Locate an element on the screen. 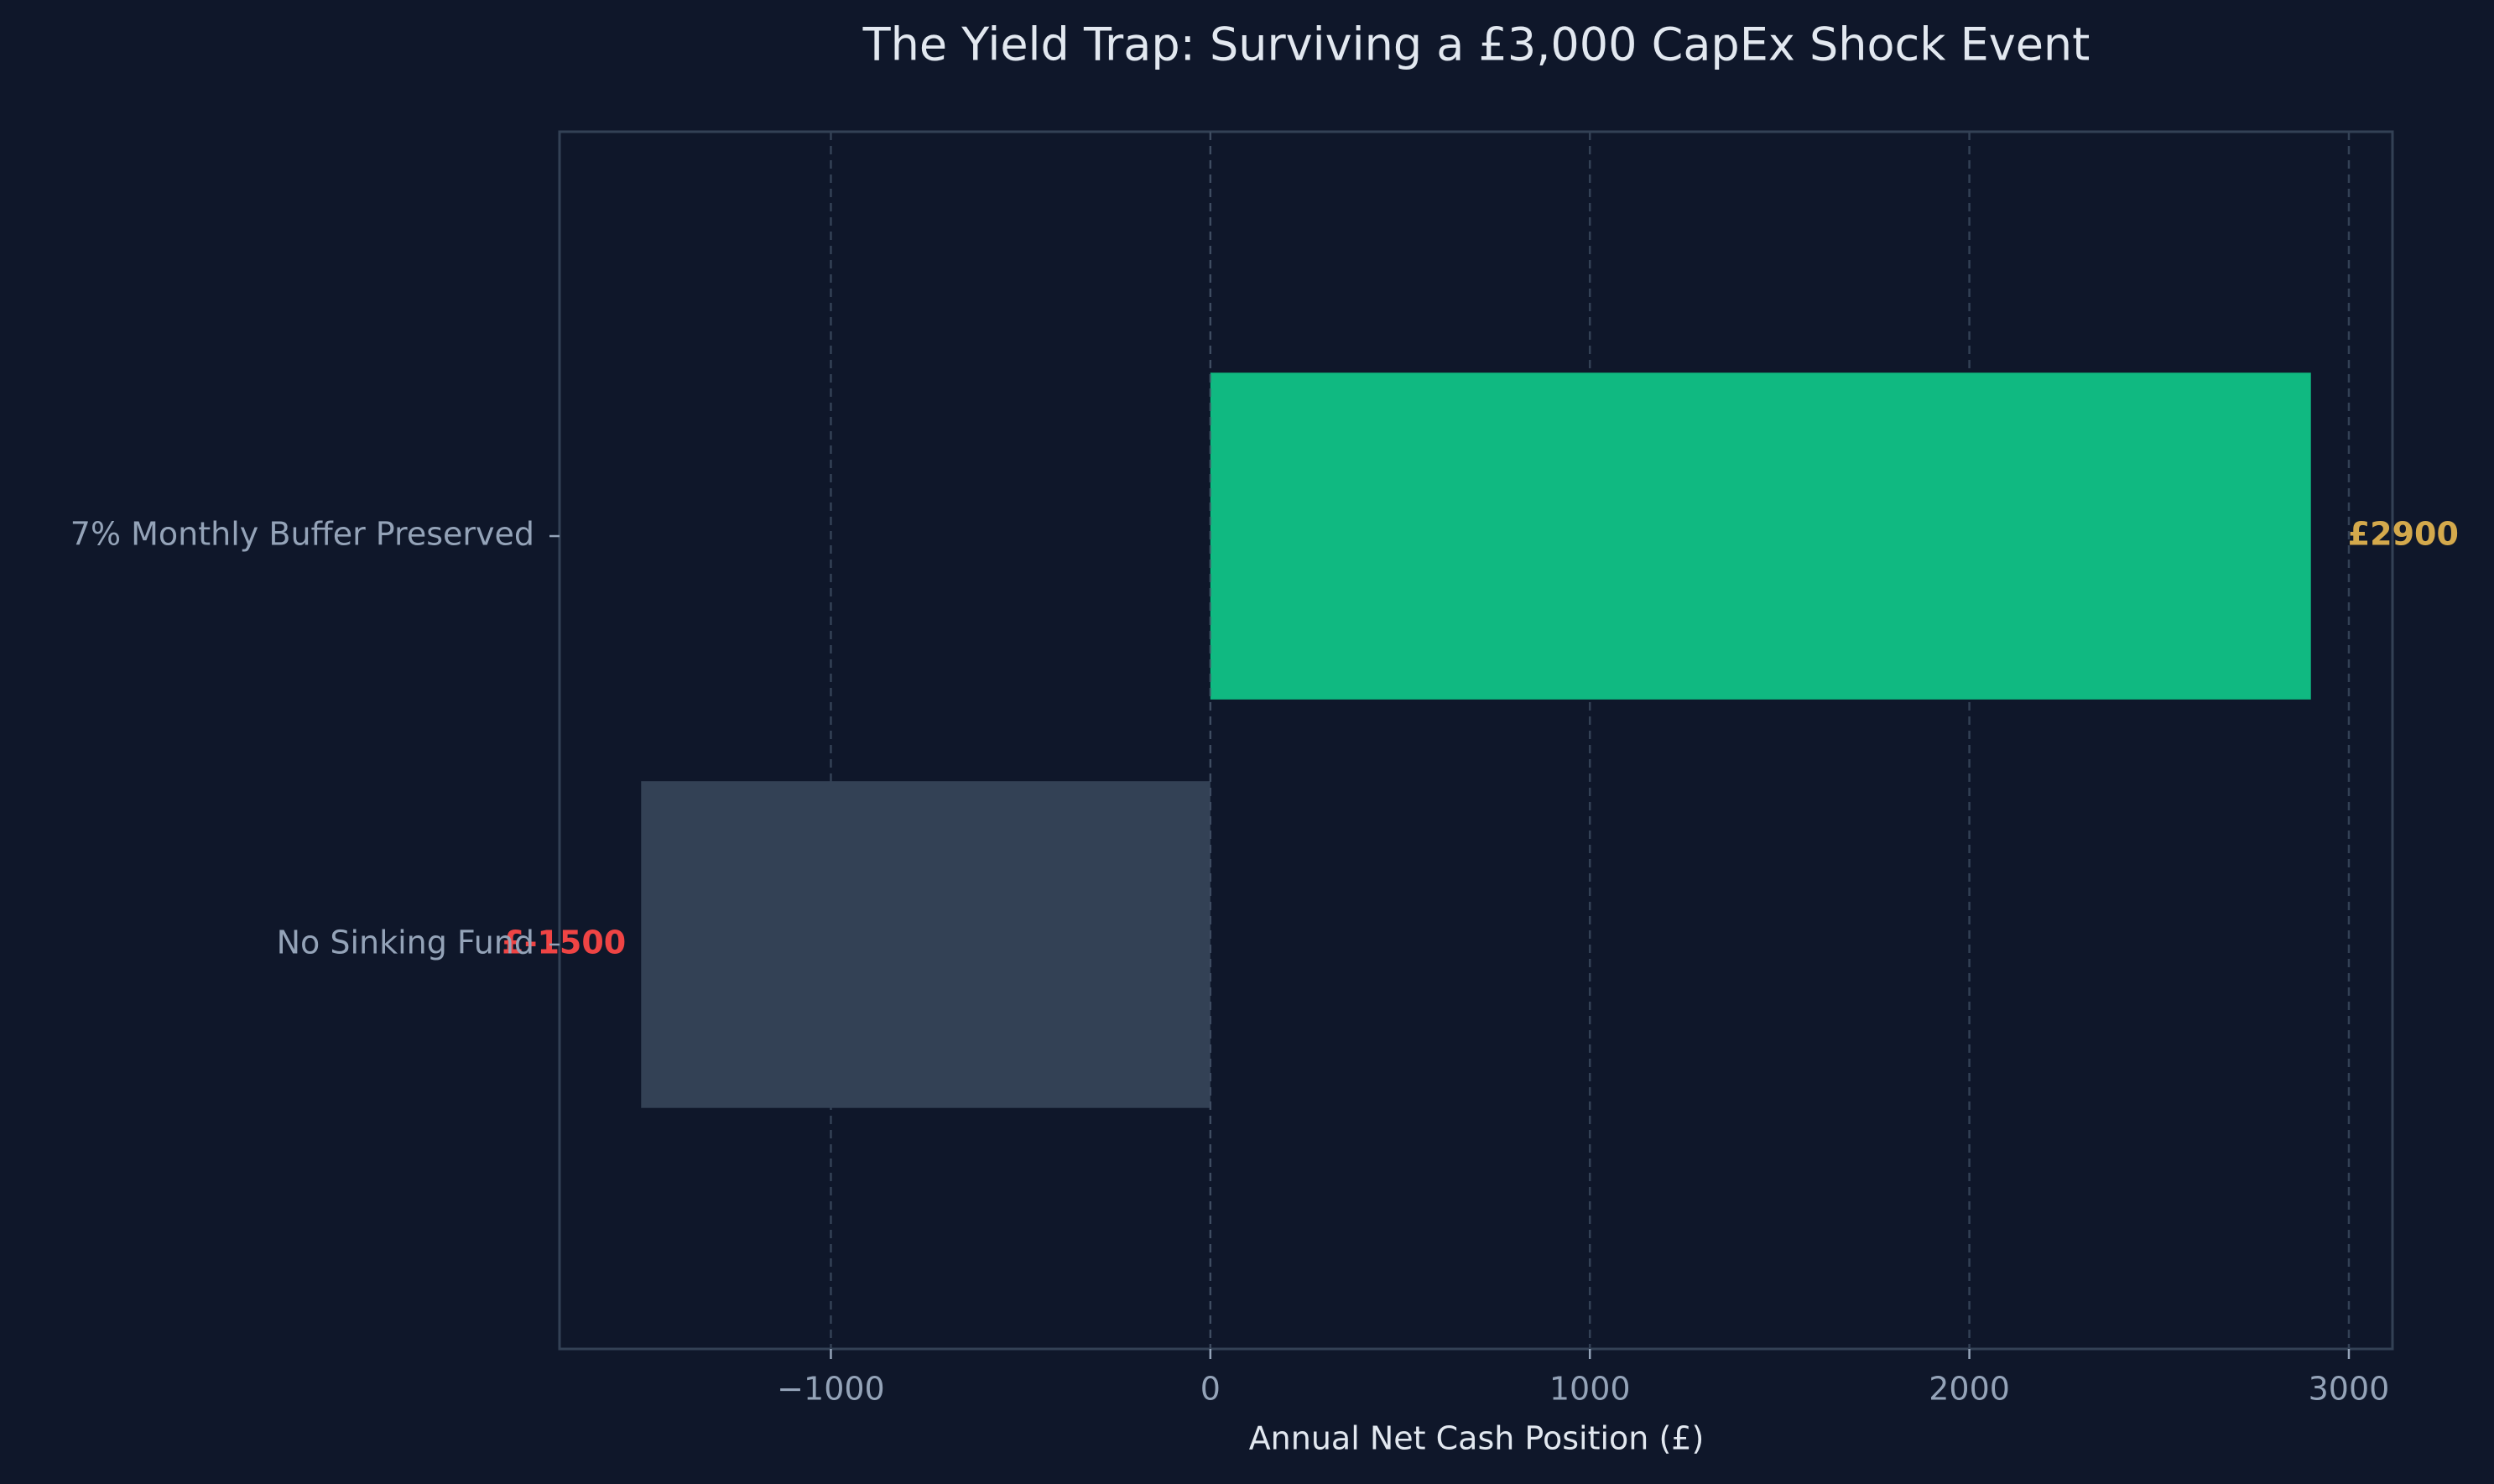 The image size is (2494, 1484). value-label: £2900 is located at coordinates (2403, 534).